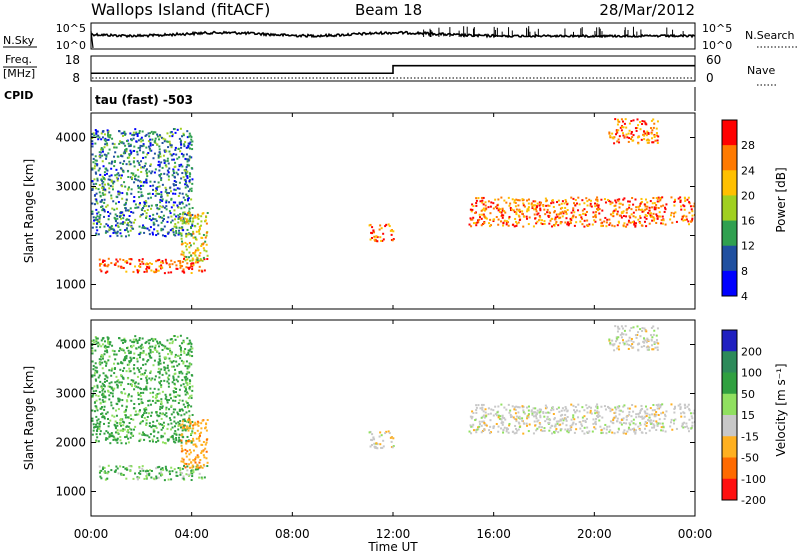 This screenshot has width=800, height=558. Describe the element at coordinates (729, 183) in the screenshot. I see `power-colorbar-segment` at that location.